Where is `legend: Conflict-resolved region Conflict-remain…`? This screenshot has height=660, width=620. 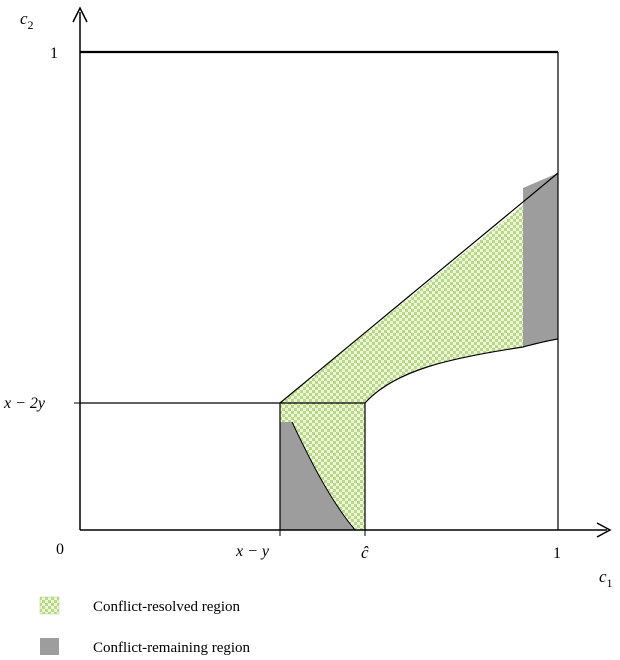
legend: Conflict-resolved region Conflict-remain… is located at coordinates (145, 626).